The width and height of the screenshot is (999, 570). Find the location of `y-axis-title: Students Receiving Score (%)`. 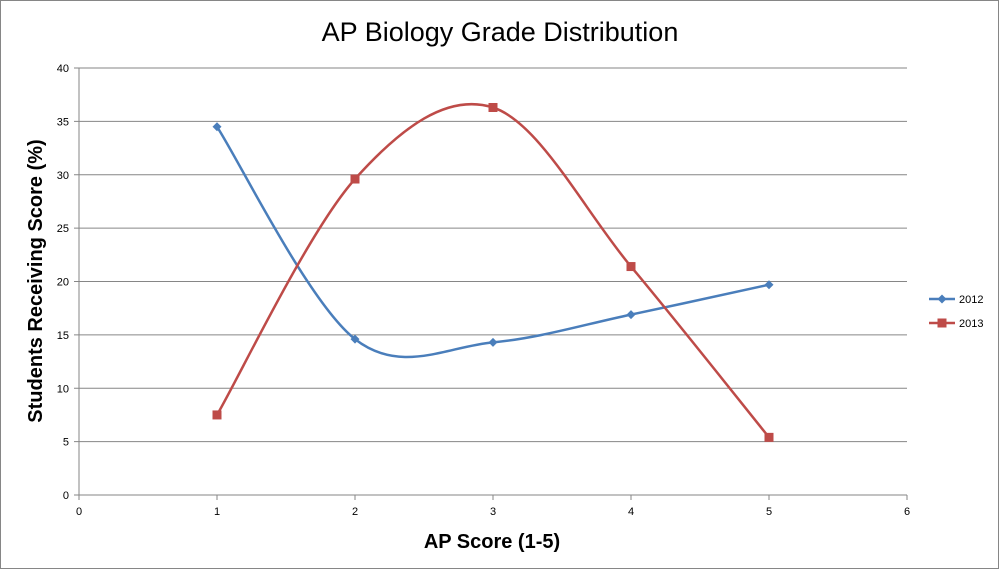

y-axis-title: Students Receiving Score (%) is located at coordinates (36, 280).